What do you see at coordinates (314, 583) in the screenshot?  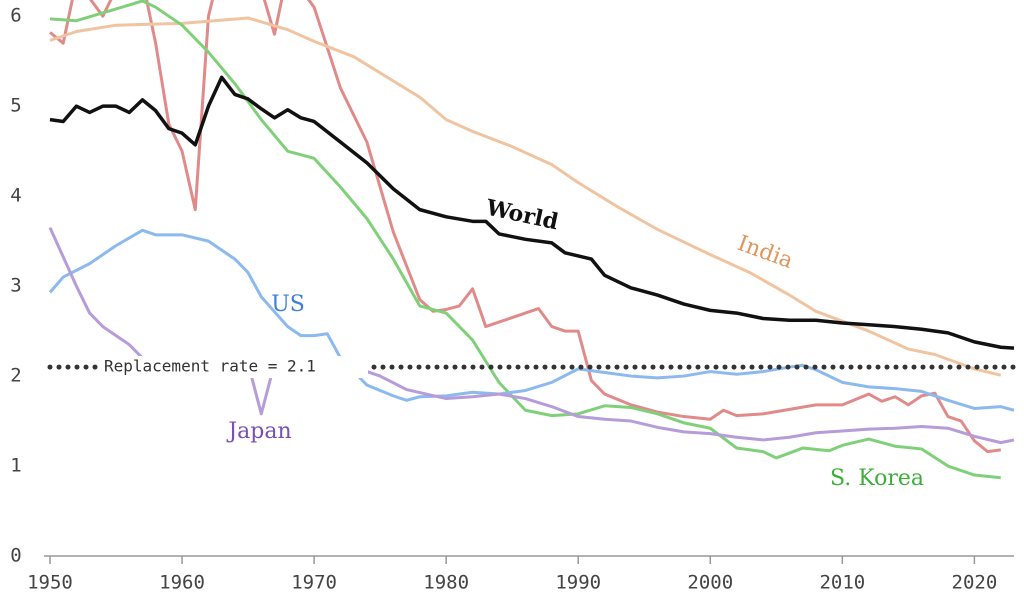 I see `x-tick-label: 1970` at bounding box center [314, 583].